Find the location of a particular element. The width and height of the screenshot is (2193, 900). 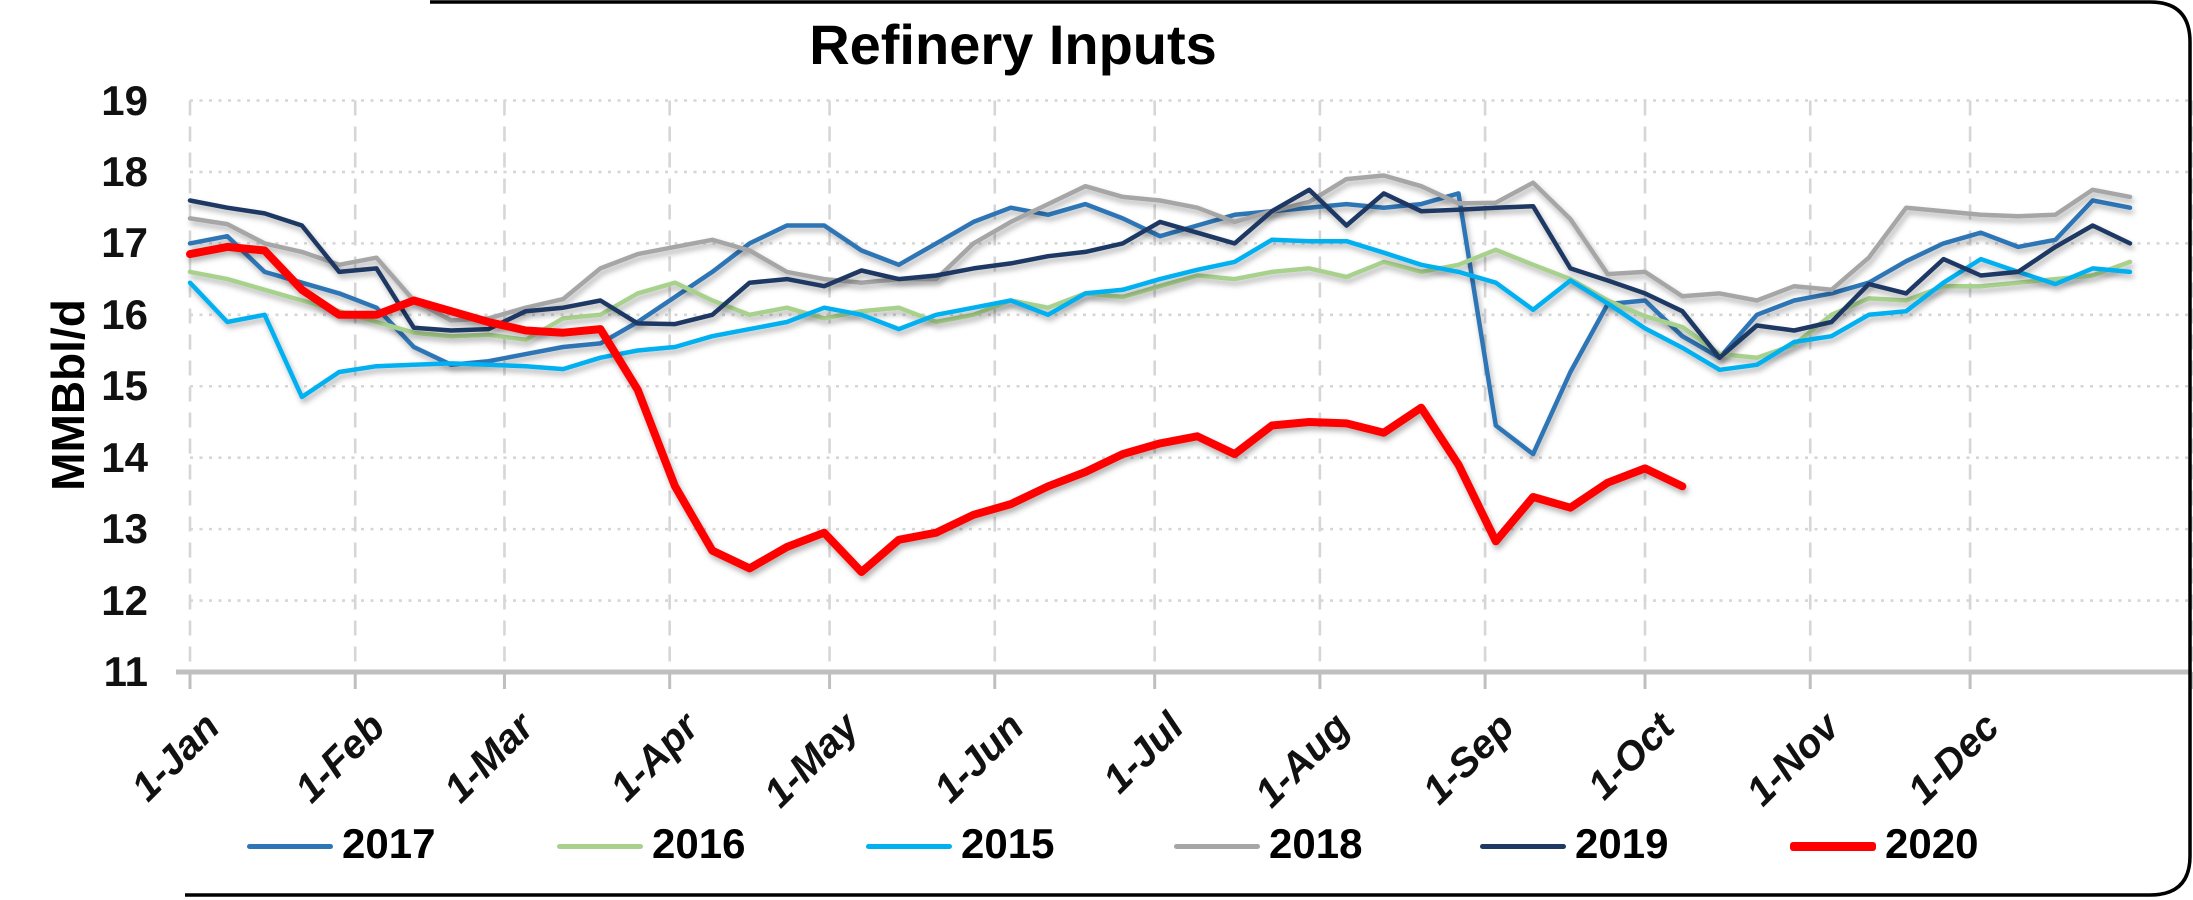

y-tick-label-18: 18 is located at coordinates (124, 171).